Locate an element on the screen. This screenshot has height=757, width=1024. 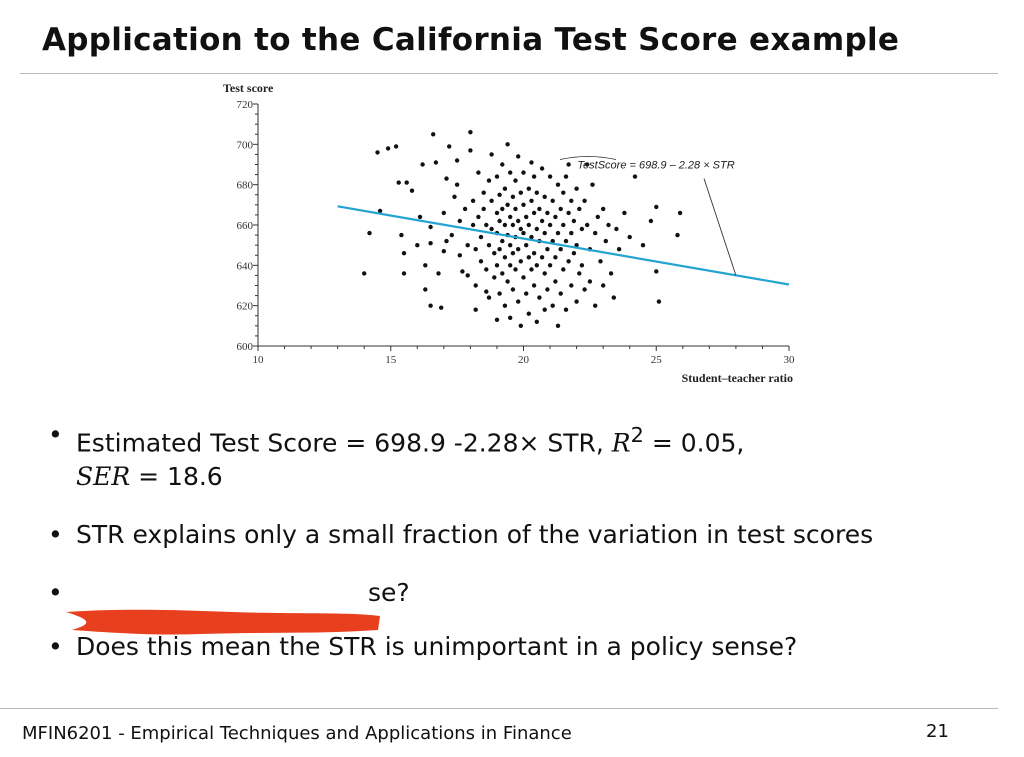
title-divider is located at coordinates (509, 73).